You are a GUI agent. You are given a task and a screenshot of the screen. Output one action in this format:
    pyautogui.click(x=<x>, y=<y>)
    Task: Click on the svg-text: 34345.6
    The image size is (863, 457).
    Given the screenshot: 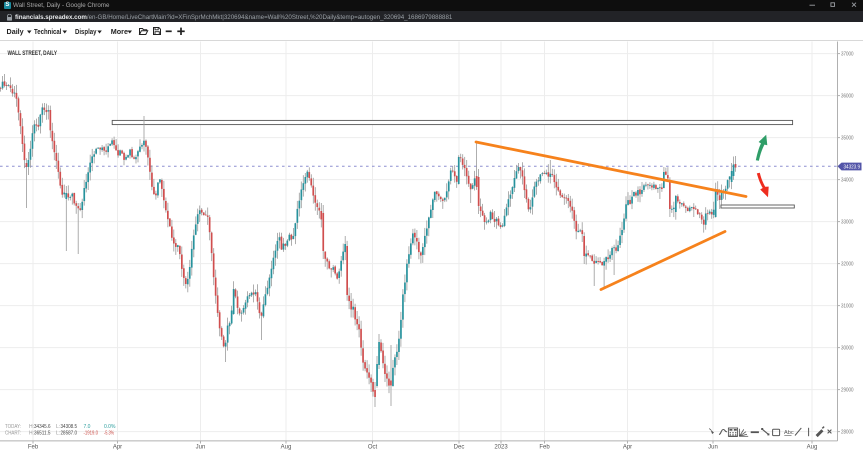 What is the action you would take?
    pyautogui.click(x=42, y=427)
    